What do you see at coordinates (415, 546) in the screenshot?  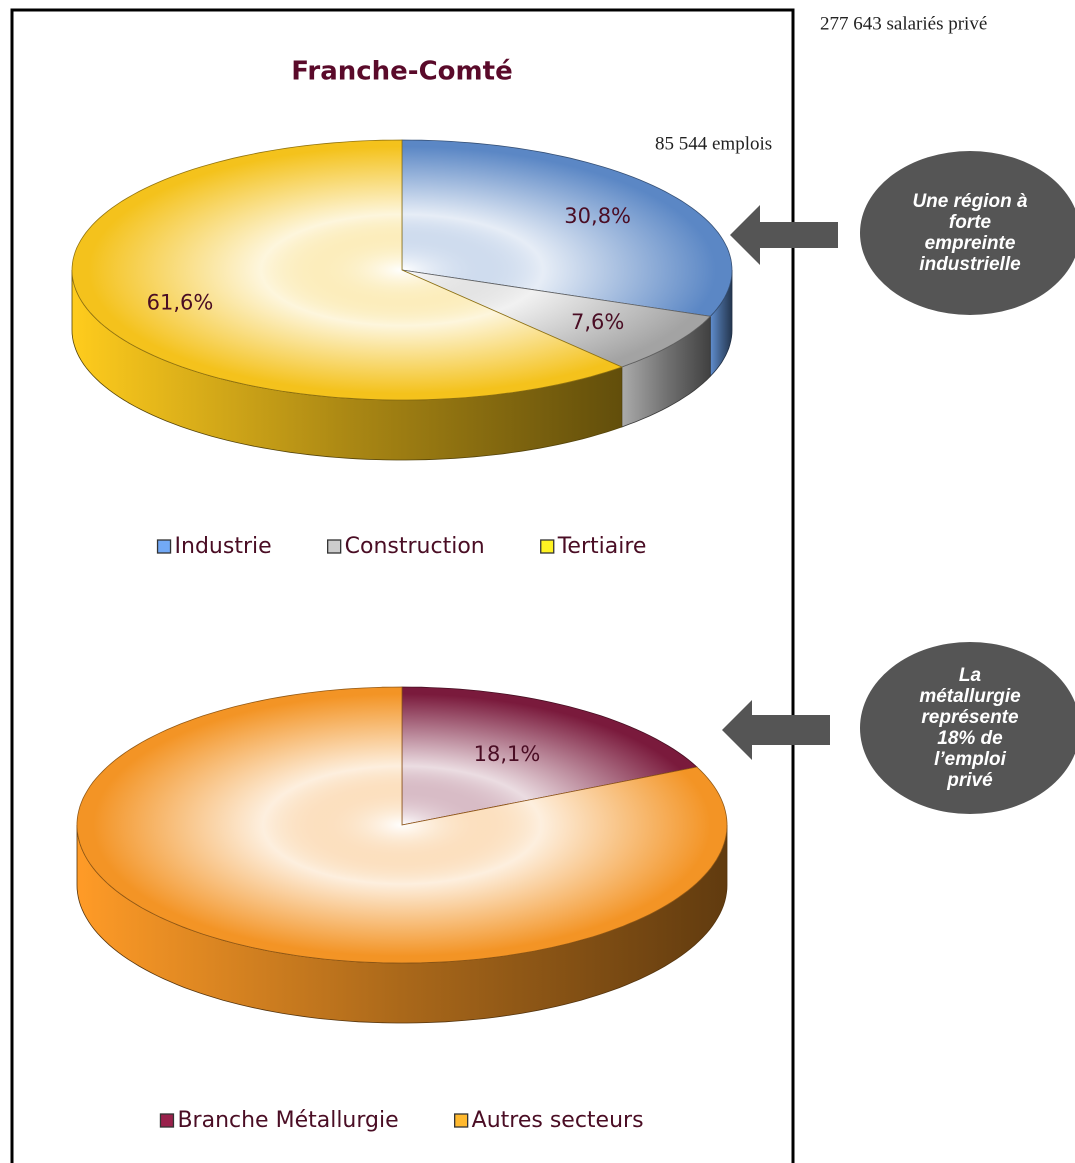 I see `legend-label: Construction` at bounding box center [415, 546].